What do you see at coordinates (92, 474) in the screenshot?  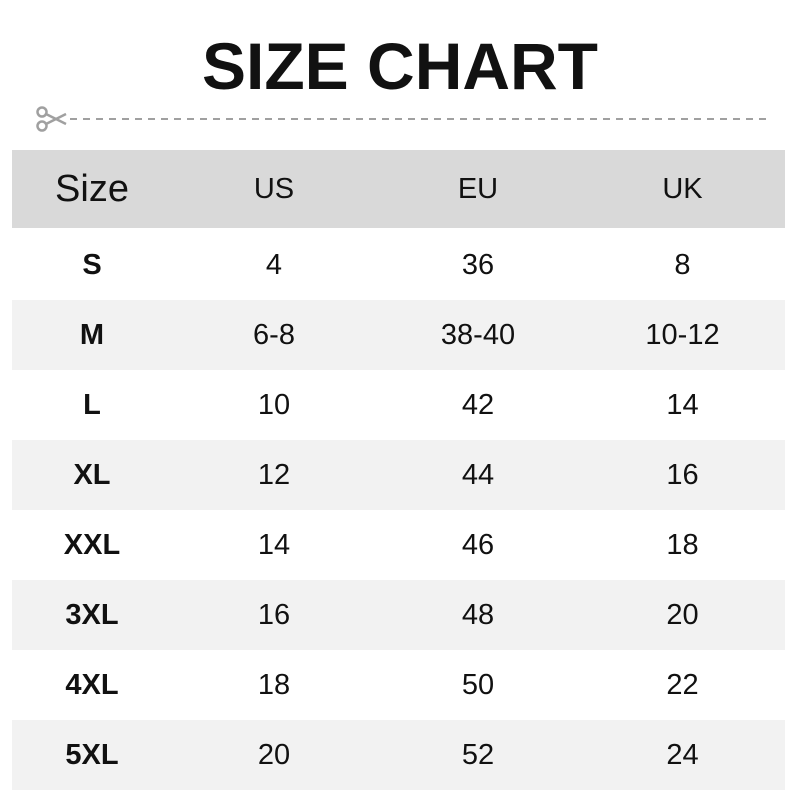 I see `cell-size: XL` at bounding box center [92, 474].